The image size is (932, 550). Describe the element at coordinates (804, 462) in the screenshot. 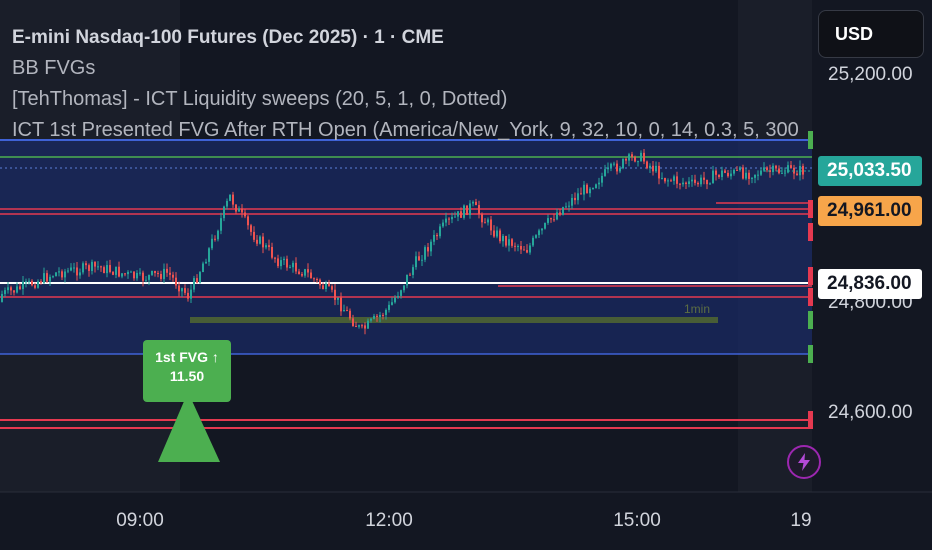

I see `alert-button` at that location.